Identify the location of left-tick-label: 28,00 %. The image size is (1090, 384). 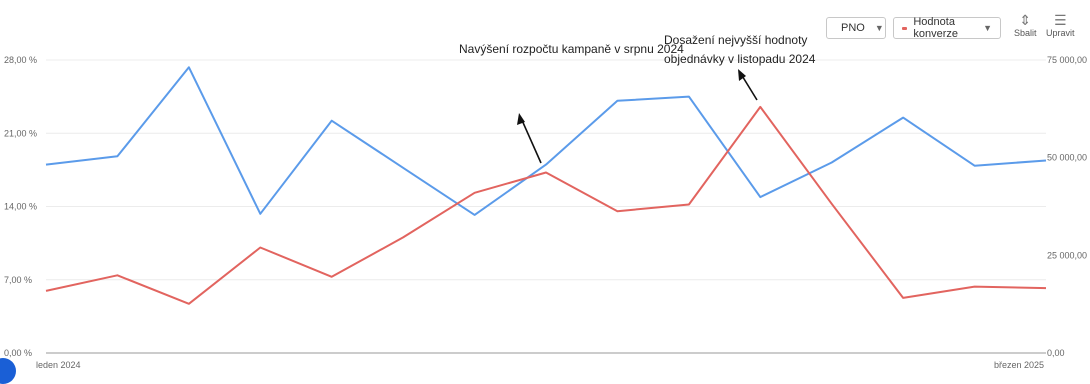
(20, 60).